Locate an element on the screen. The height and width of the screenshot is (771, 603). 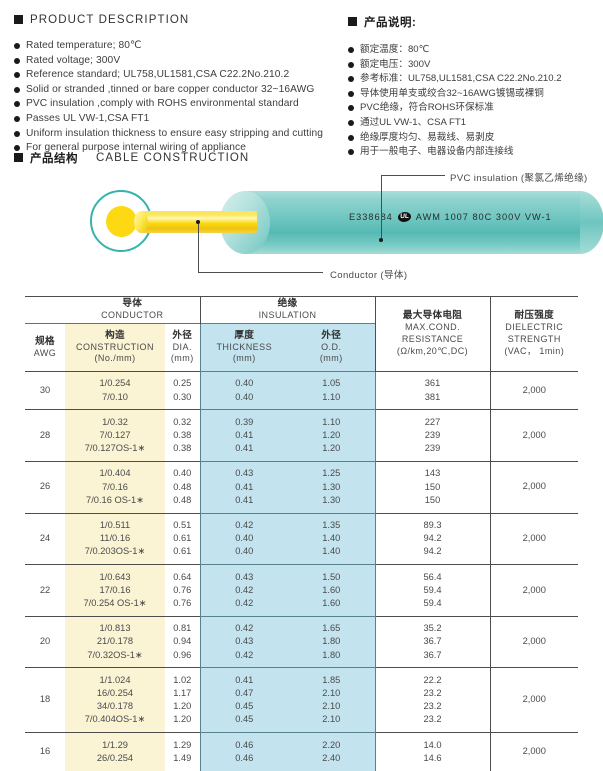
cable-construction-title-cn: 产品结构 is located at coordinates (54, 158).